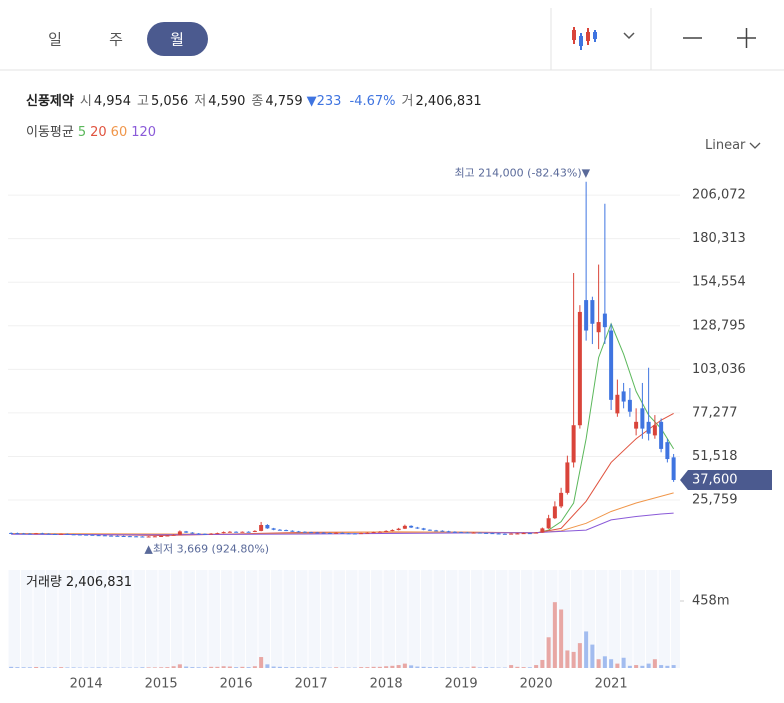 The width and height of the screenshot is (784, 703). What do you see at coordinates (236, 684) in the screenshot?
I see `x-tick-label: 2016` at bounding box center [236, 684].